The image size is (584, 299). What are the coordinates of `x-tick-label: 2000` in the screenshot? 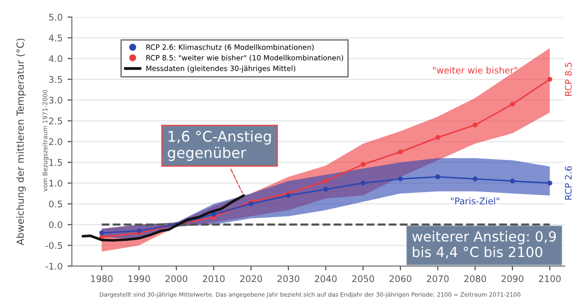 It's located at (177, 278).